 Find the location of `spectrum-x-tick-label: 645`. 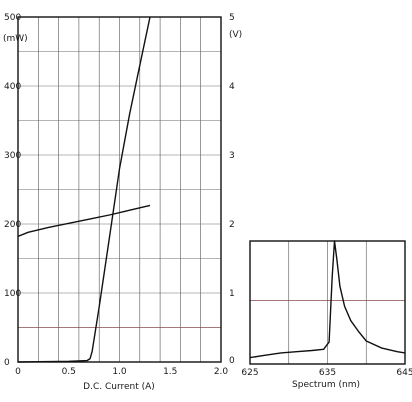

spectrum-x-tick-label: 645 is located at coordinates (404, 373).